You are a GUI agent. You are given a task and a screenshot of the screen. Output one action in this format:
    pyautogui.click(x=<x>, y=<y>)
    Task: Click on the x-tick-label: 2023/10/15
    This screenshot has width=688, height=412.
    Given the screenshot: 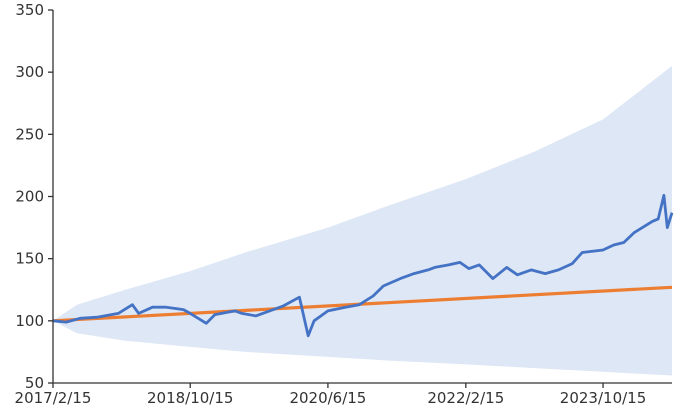 What is the action you would take?
    pyautogui.click(x=603, y=398)
    